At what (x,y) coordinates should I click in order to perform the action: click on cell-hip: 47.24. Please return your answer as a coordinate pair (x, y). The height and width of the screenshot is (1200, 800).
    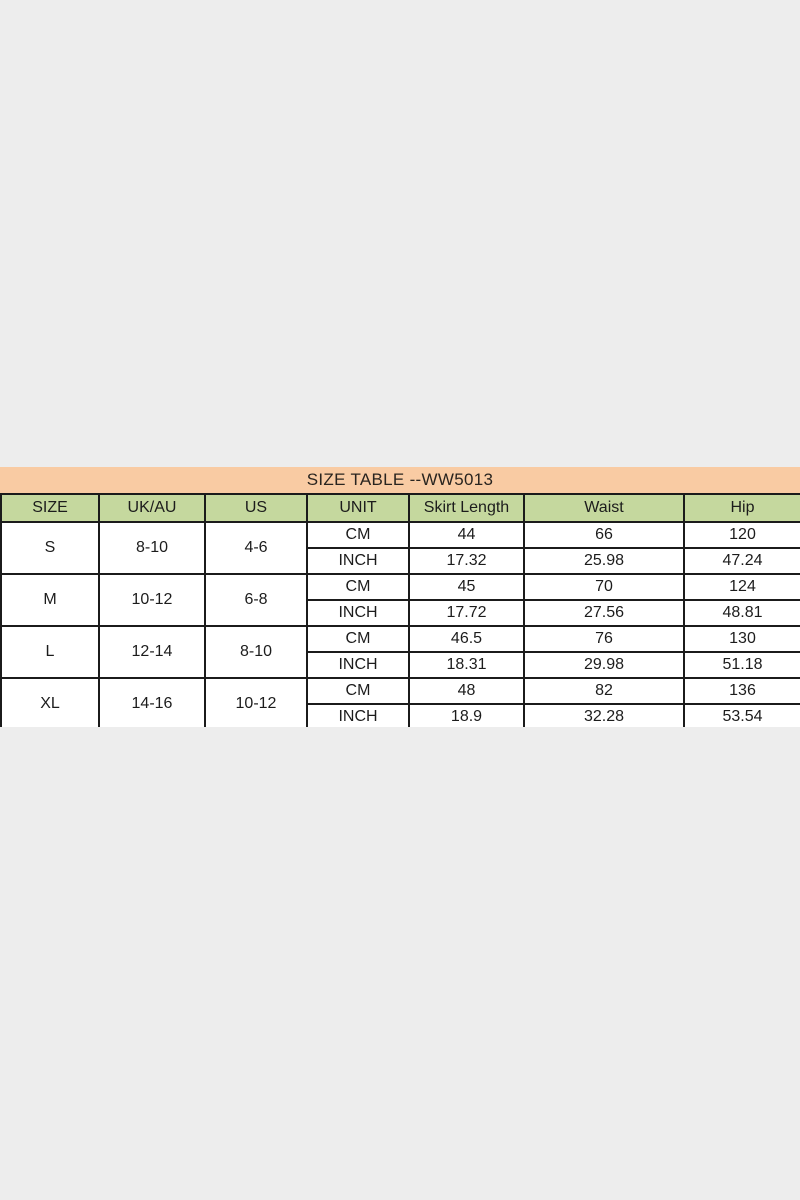
    Looking at the image, I should click on (741, 561).